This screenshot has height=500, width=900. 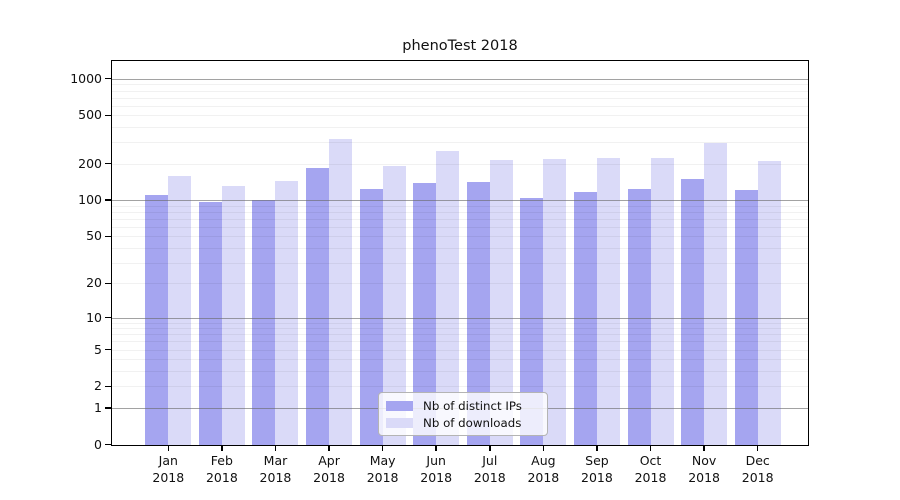 I want to click on y-tick-label: 1000, so click(x=86, y=78).